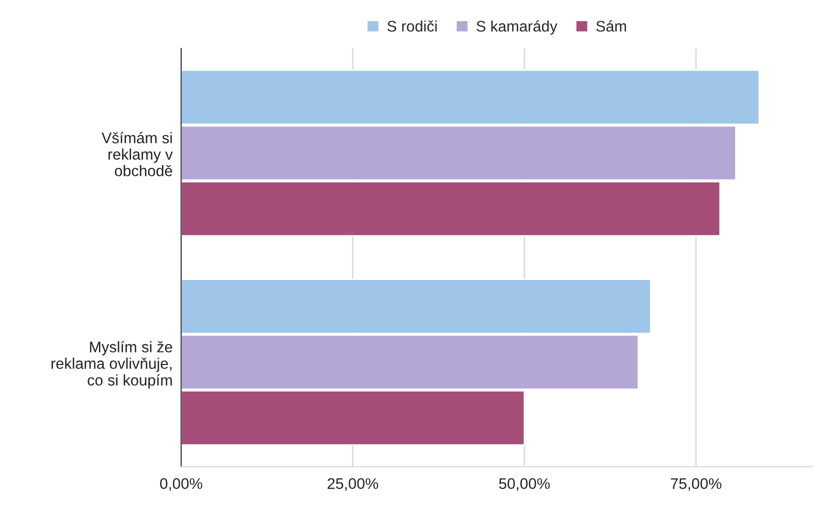 The image size is (831, 510). What do you see at coordinates (412, 26) in the screenshot?
I see `legend-label: S rodiči` at bounding box center [412, 26].